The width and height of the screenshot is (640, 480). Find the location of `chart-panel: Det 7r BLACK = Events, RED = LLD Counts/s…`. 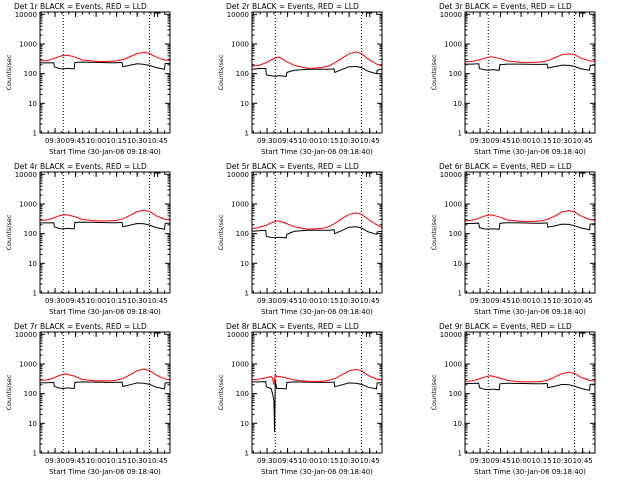

chart-panel: Det 7r BLACK = Events, RED = LLD Counts/s… is located at coordinates (88, 399).